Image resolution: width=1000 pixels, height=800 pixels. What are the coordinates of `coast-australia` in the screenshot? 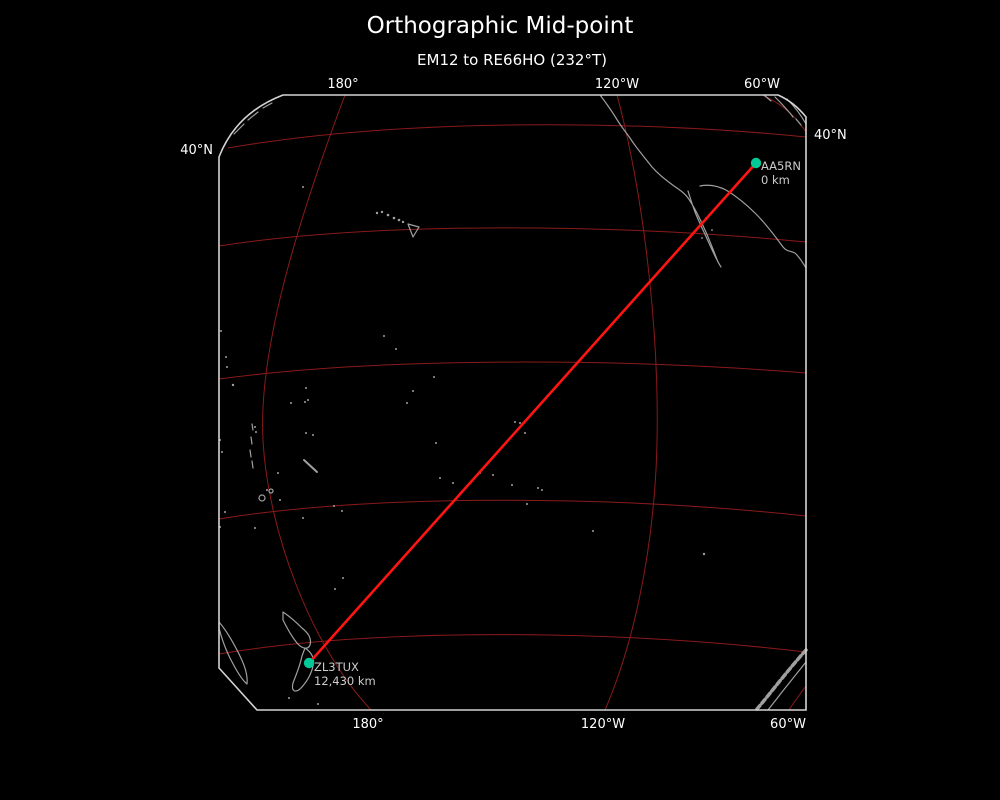 It's located at (233, 653).